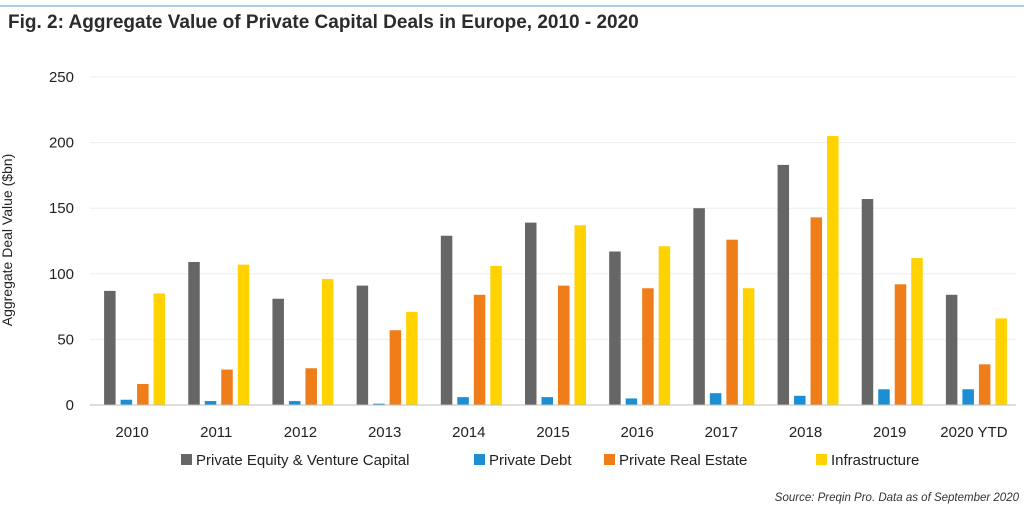 Image resolution: width=1024 pixels, height=512 pixels. Describe the element at coordinates (61, 274) in the screenshot. I see `y-tick-label: 100` at that location.